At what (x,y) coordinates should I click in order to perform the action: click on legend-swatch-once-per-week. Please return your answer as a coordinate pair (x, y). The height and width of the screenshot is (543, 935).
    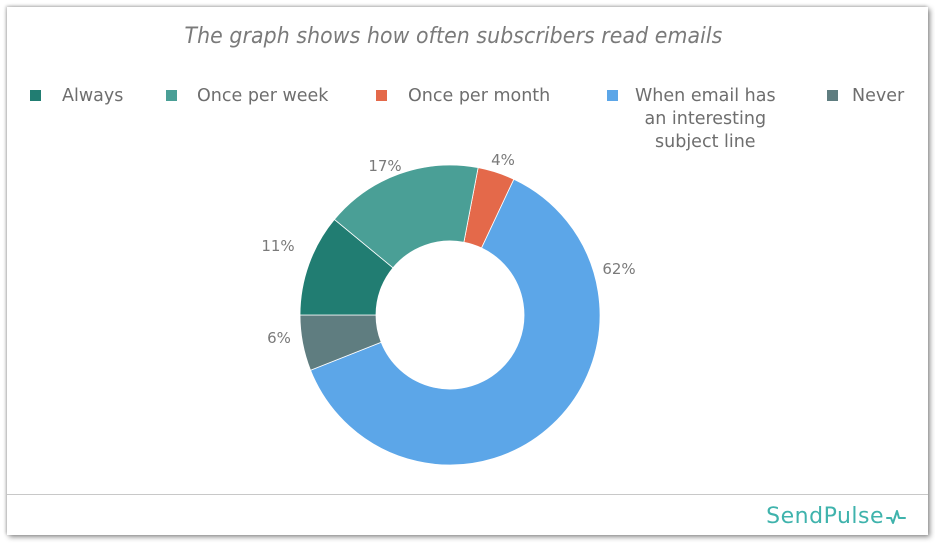
    Looking at the image, I should click on (171, 95).